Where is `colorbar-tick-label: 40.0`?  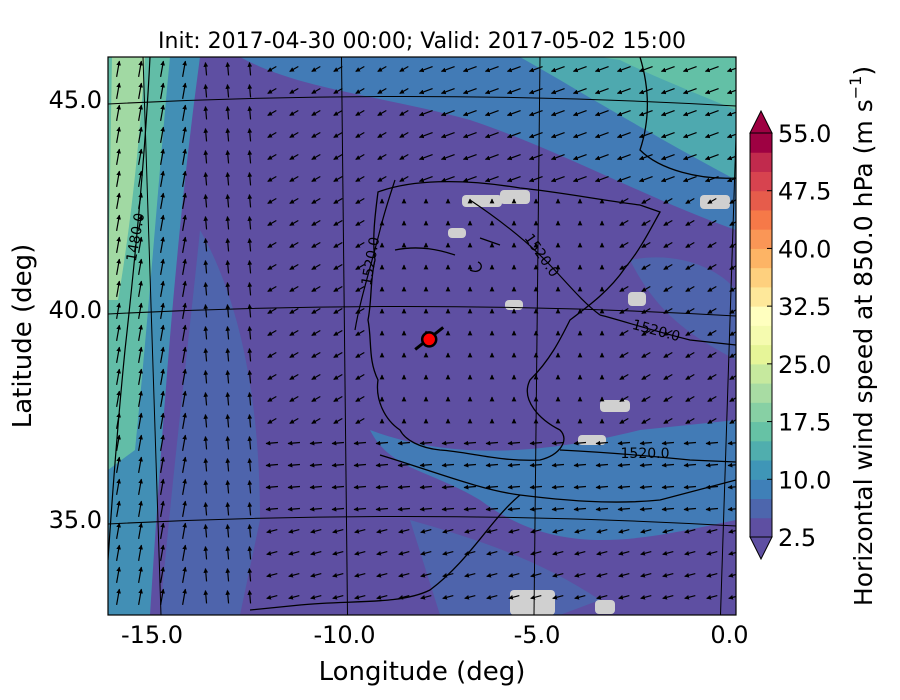 colorbar-tick-label: 40.0 is located at coordinates (804, 249).